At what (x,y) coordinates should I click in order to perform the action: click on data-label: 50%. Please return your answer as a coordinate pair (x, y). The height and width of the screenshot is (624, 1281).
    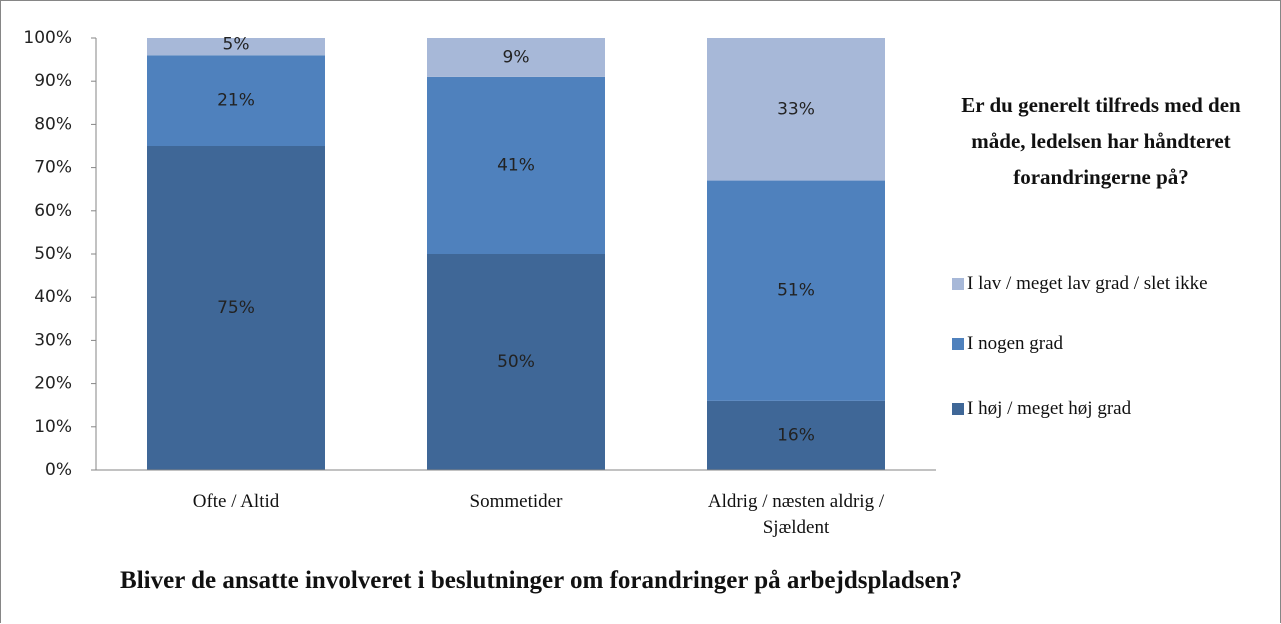
    Looking at the image, I should click on (516, 362).